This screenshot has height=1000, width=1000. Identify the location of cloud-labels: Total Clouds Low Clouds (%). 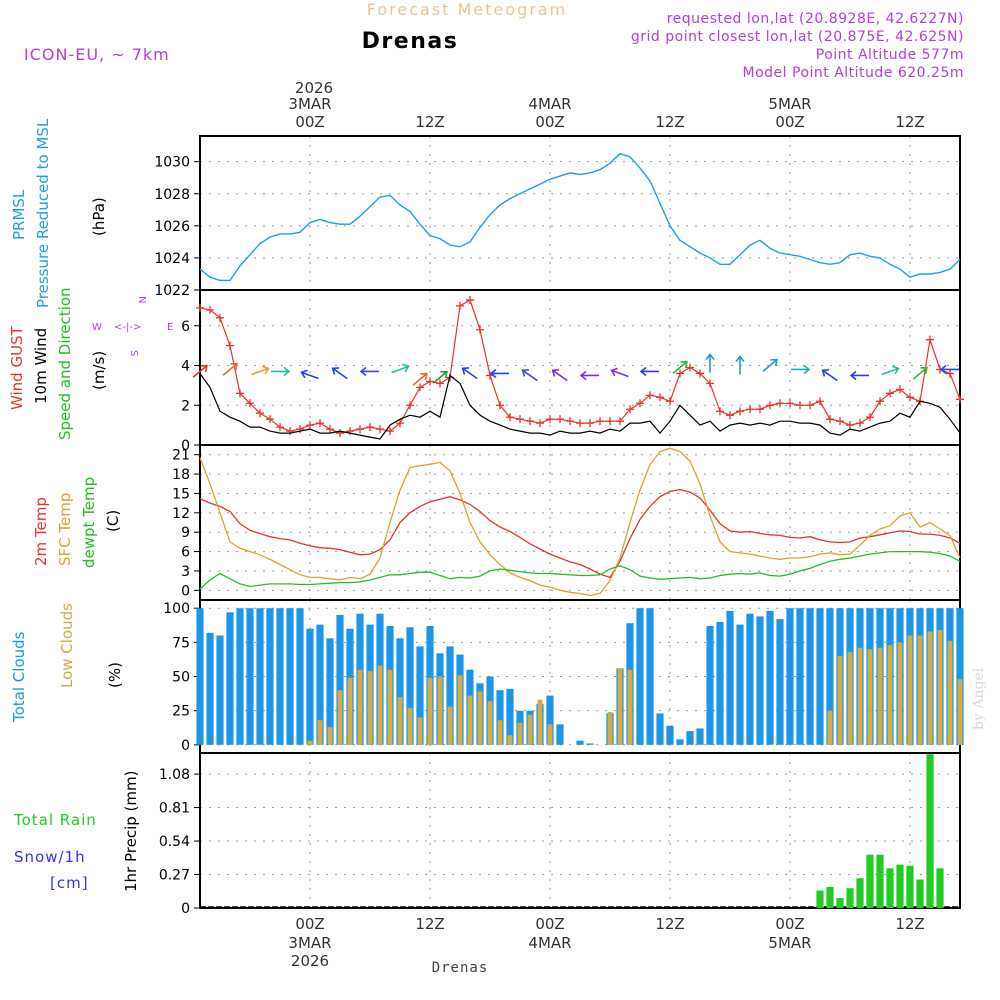
(67, 663).